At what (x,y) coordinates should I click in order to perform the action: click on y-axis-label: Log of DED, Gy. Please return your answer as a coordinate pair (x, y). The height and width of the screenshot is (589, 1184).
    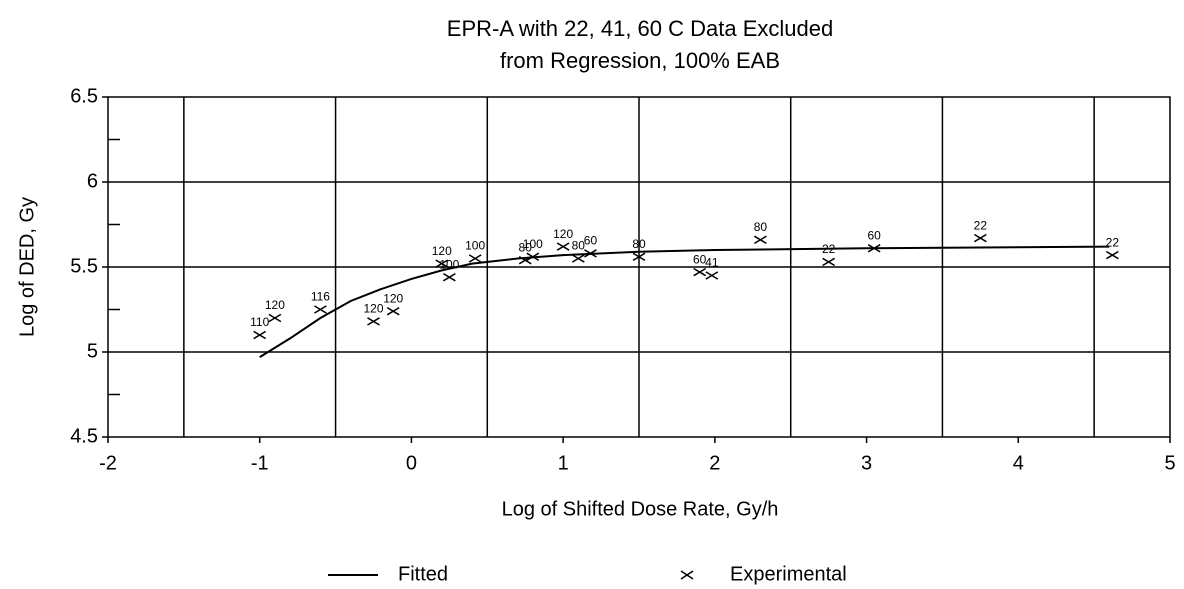
    Looking at the image, I should click on (27, 267).